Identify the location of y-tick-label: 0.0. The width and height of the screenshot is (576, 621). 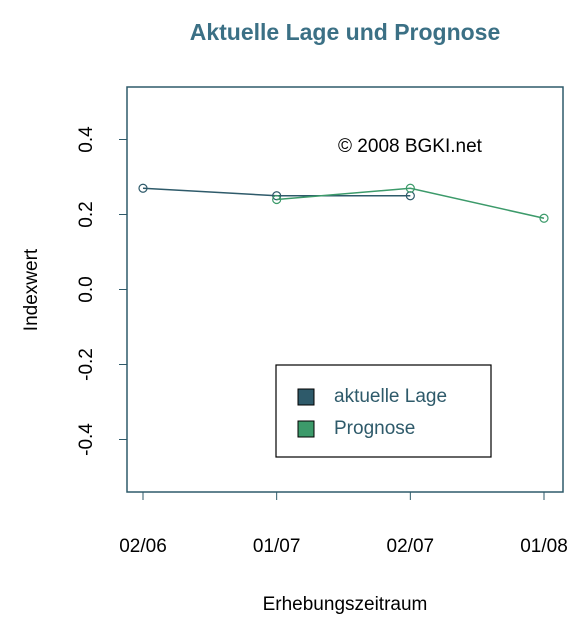
(86, 289).